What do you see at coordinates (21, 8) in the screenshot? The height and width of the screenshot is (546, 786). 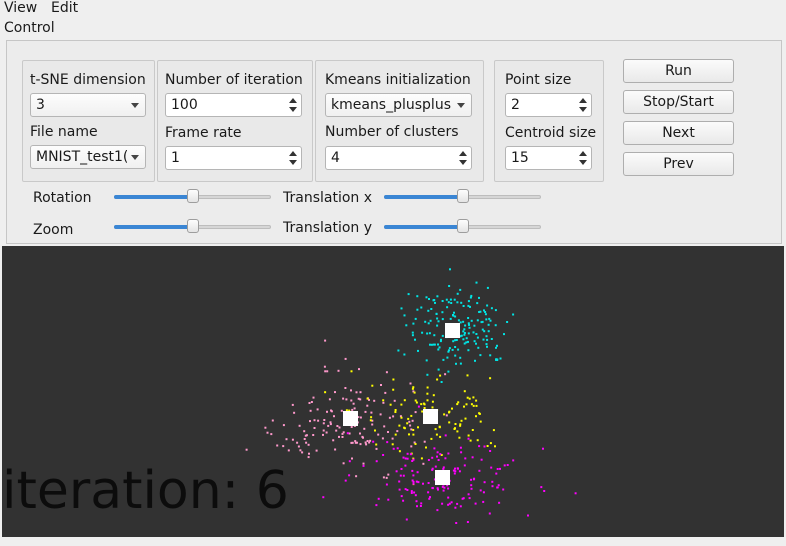 I see `menu-view: View` at bounding box center [21, 8].